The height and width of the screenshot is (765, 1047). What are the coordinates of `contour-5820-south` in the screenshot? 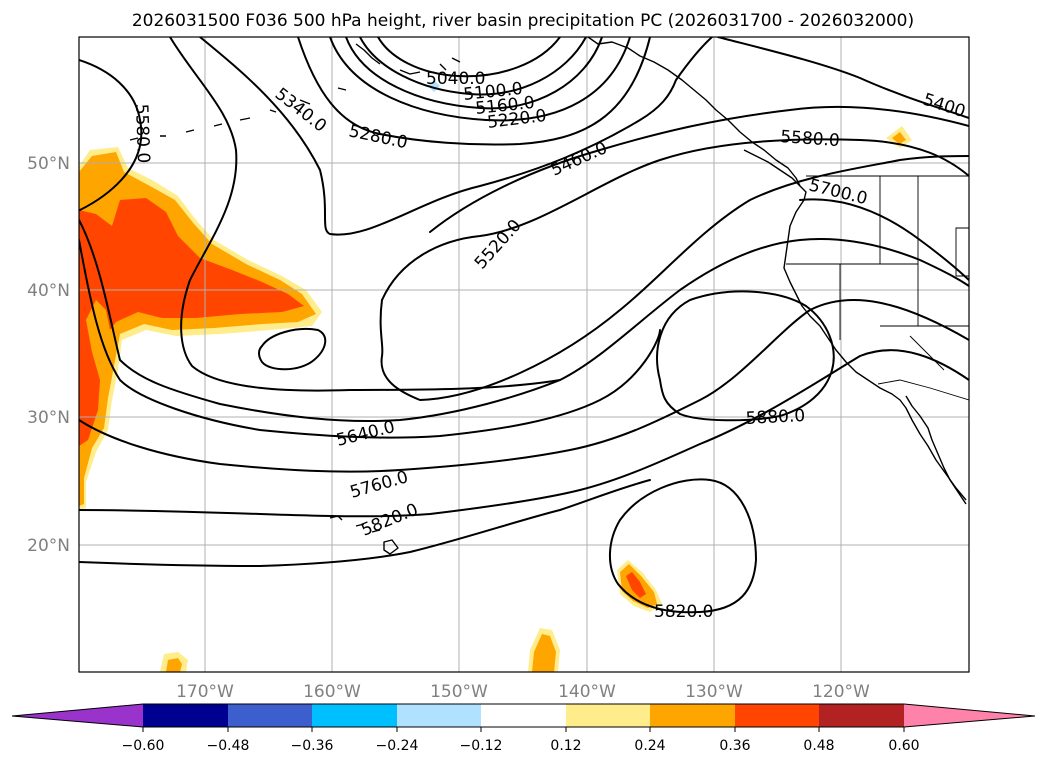 It's located at (365, 523).